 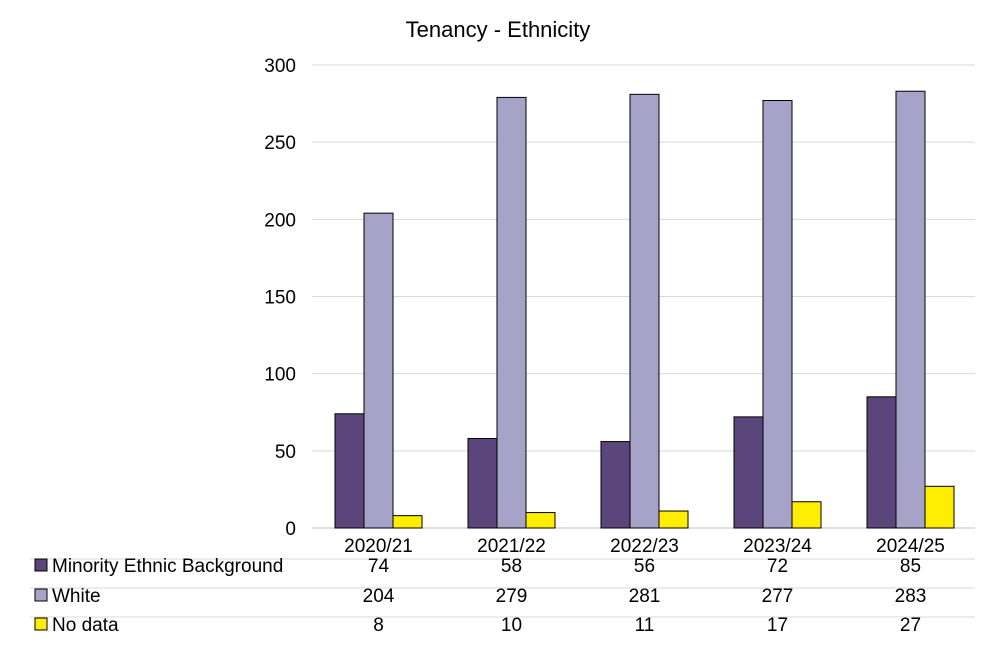 What do you see at coordinates (911, 596) in the screenshot?
I see `data-table-value: 283` at bounding box center [911, 596].